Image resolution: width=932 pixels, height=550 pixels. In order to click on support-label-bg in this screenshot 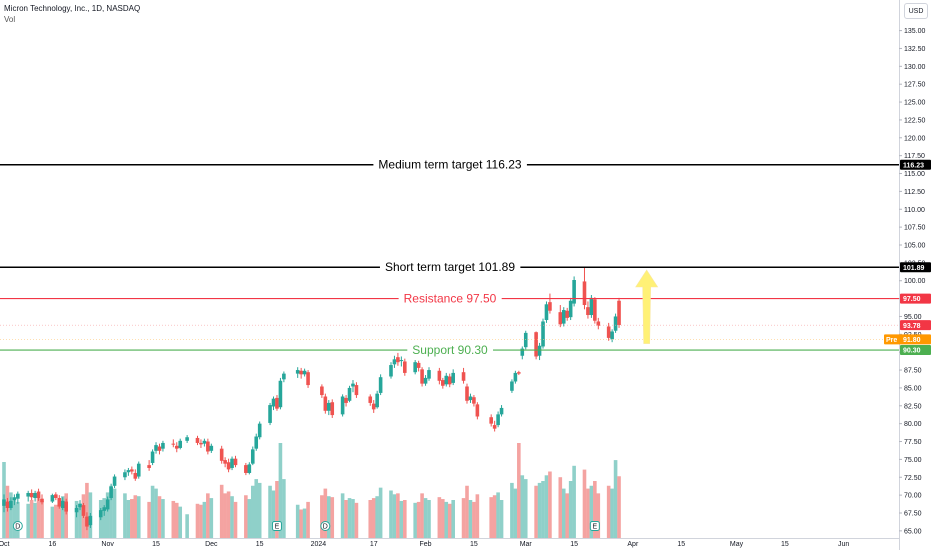, I will do `click(450, 350)`.